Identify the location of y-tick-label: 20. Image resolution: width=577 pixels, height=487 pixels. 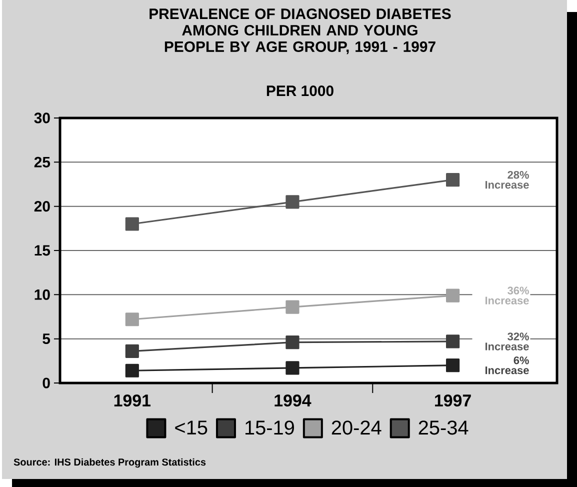
(42, 206).